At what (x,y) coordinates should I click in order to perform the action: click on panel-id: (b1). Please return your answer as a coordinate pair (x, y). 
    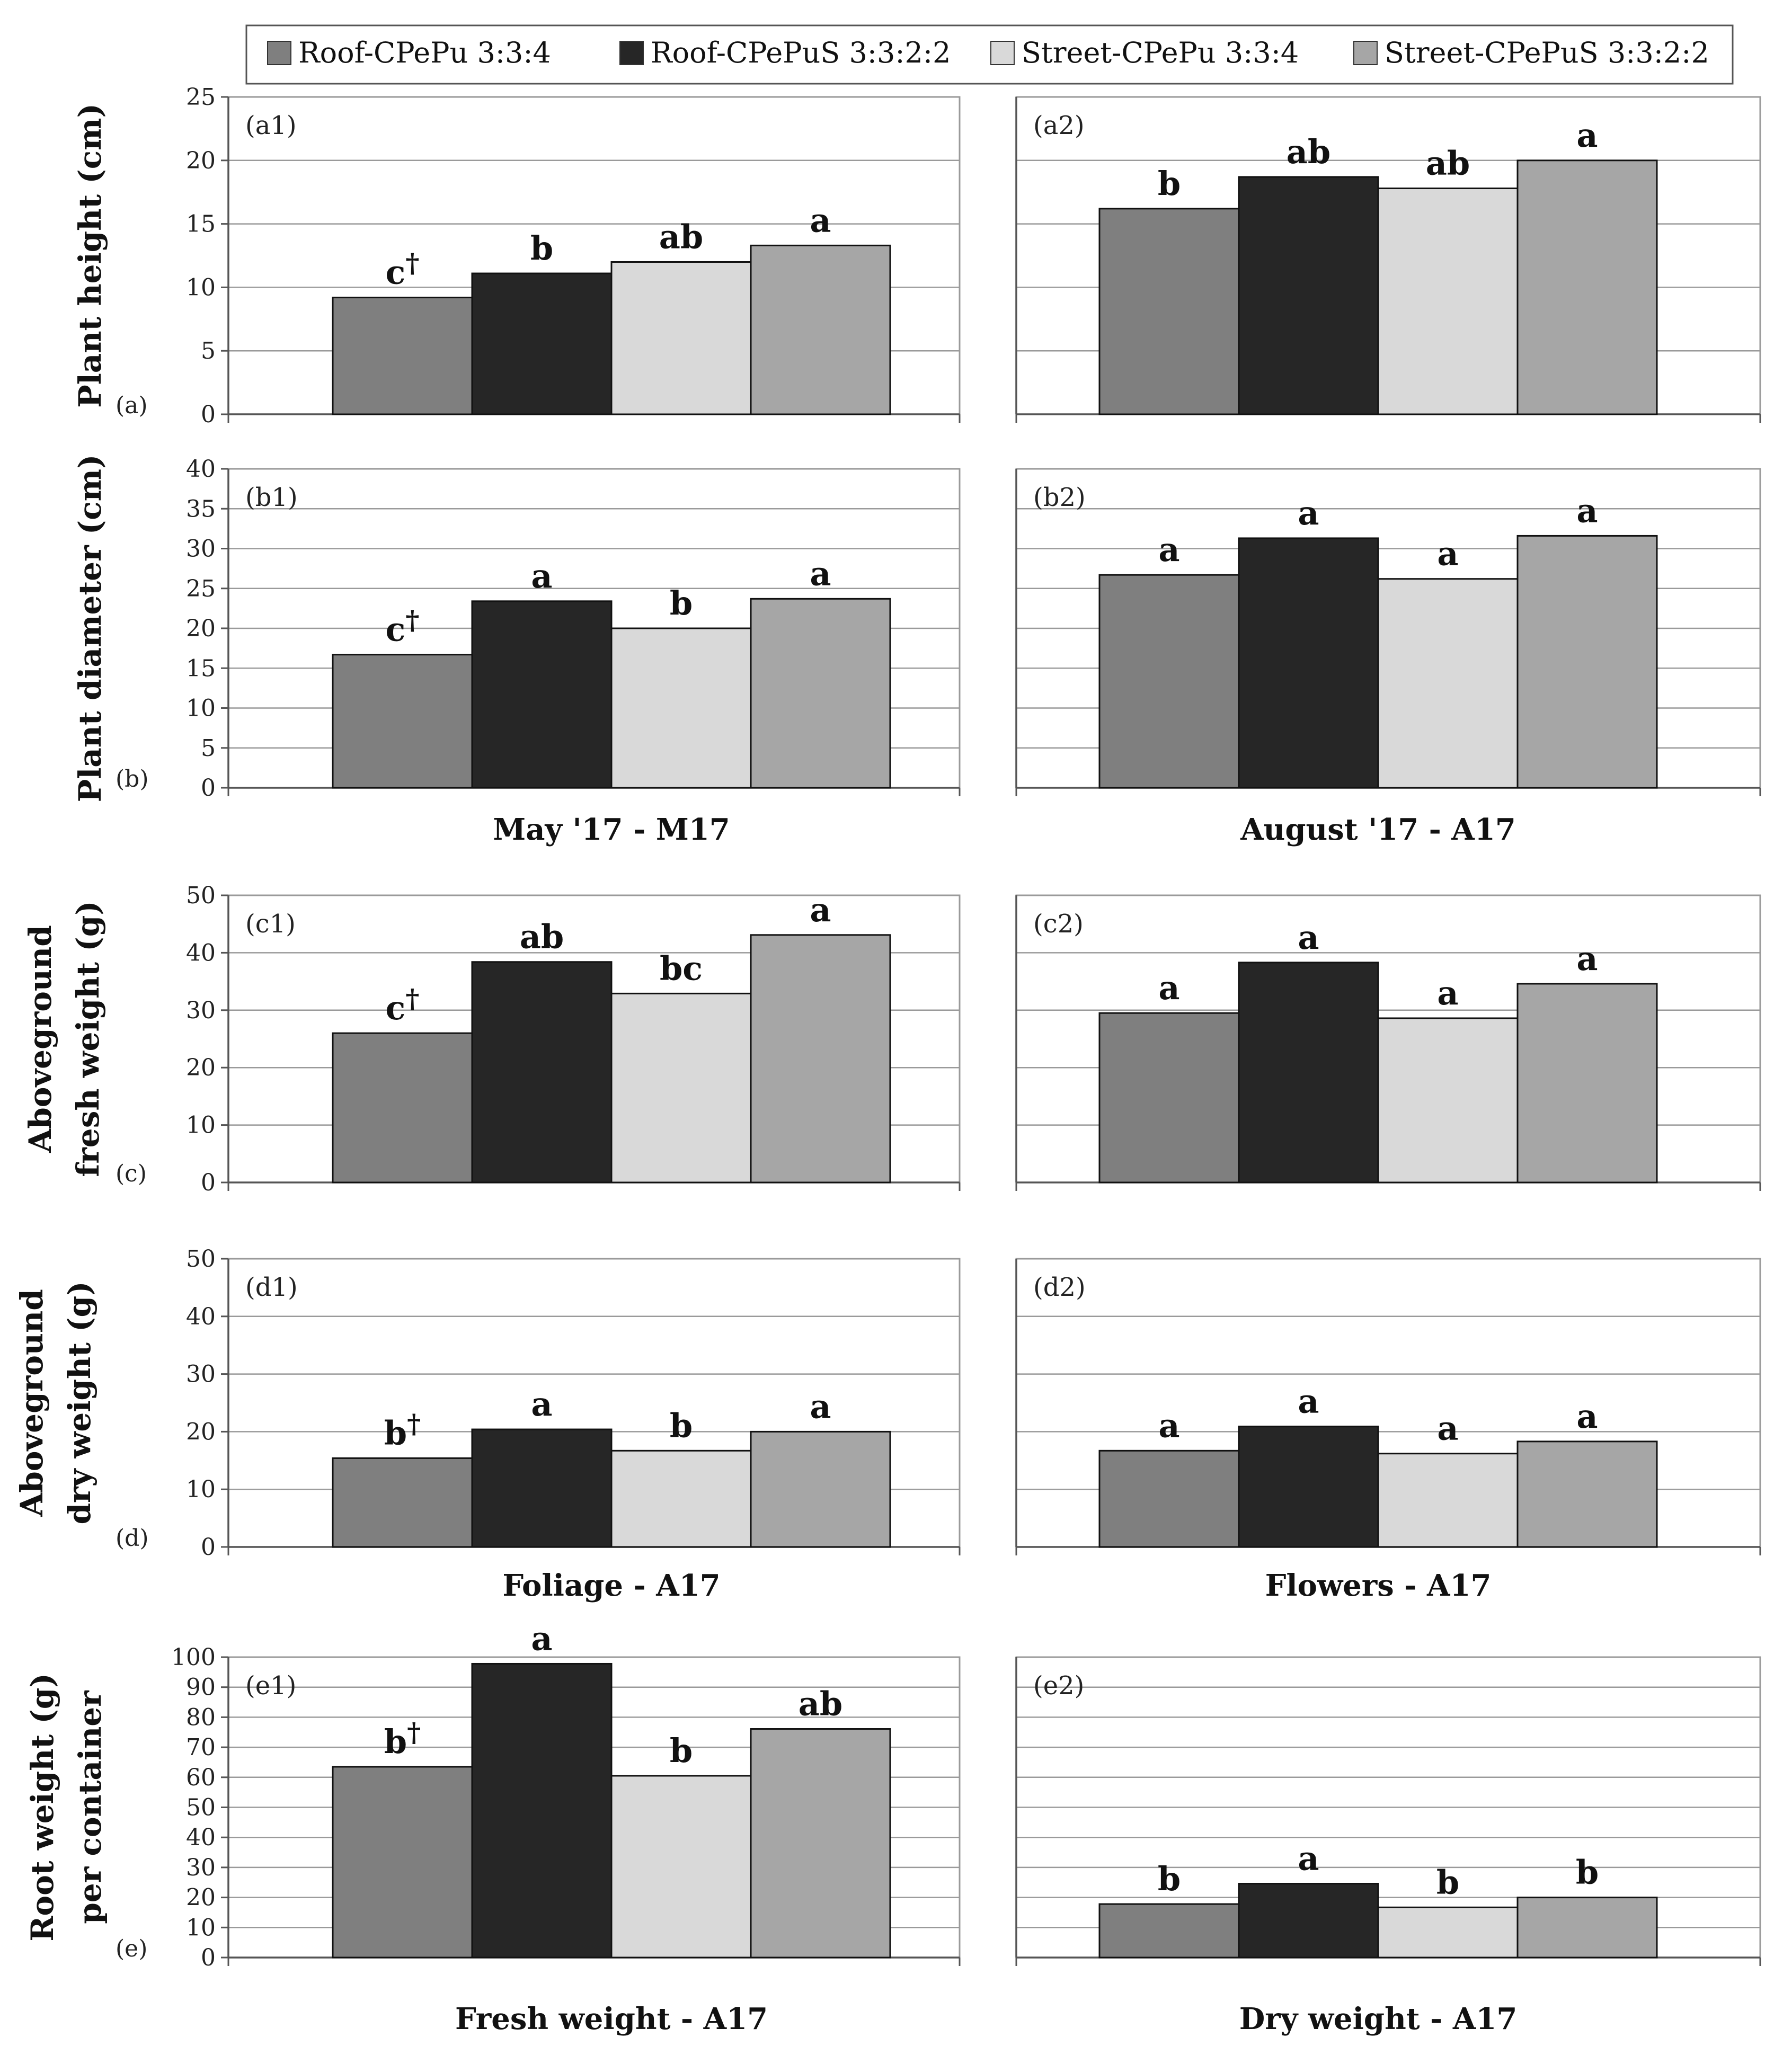
    Looking at the image, I should click on (271, 497).